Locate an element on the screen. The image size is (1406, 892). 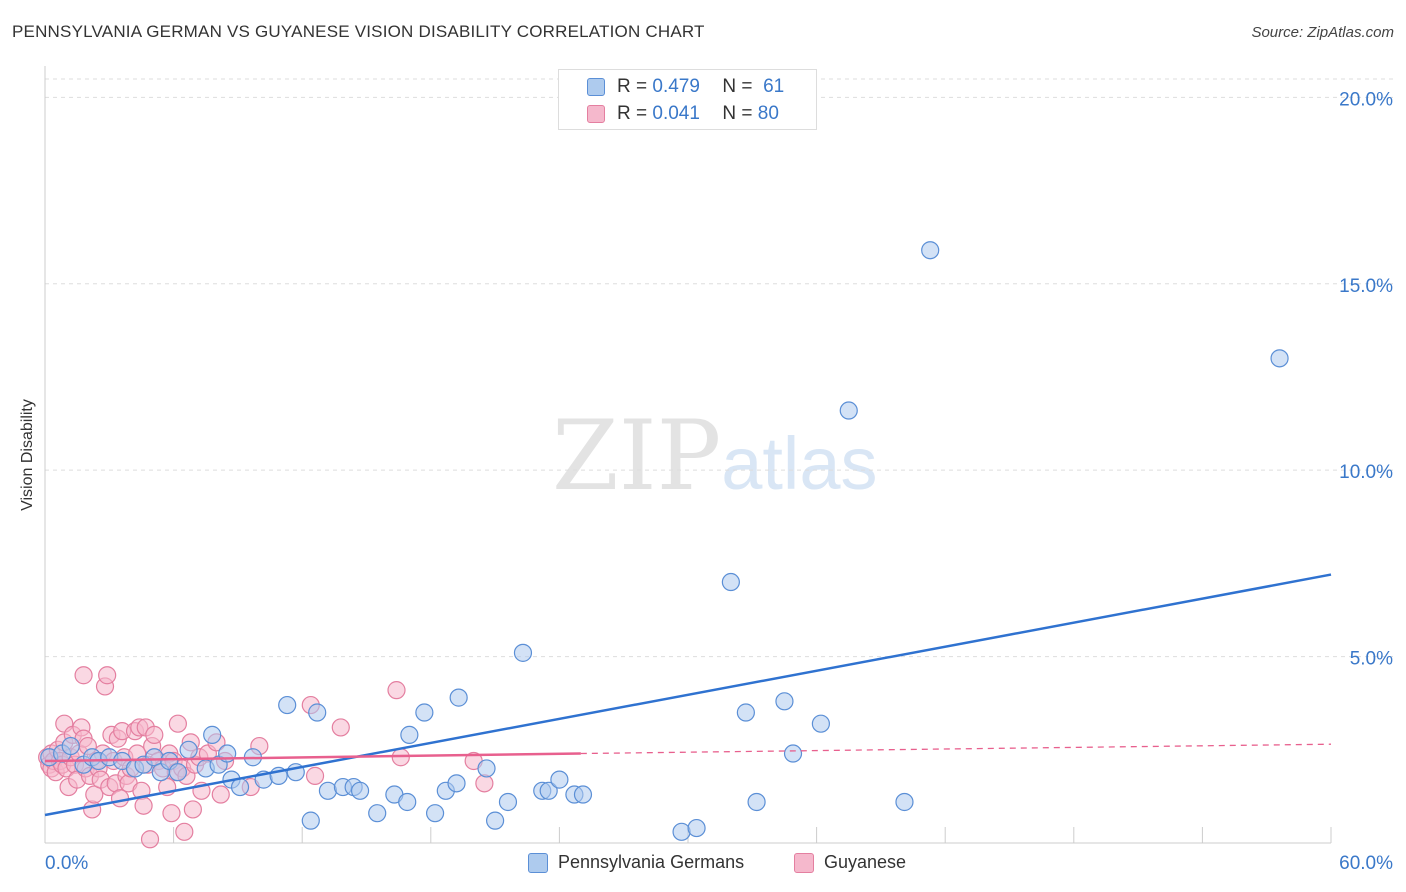
n-value: 61 is located at coordinates (774, 86).